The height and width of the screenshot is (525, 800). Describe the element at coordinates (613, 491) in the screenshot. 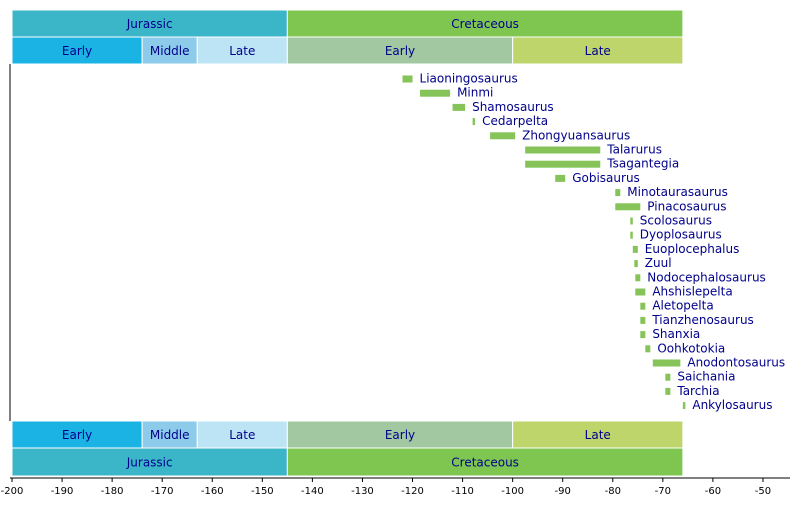

I see `x-tick-label: -80` at that location.